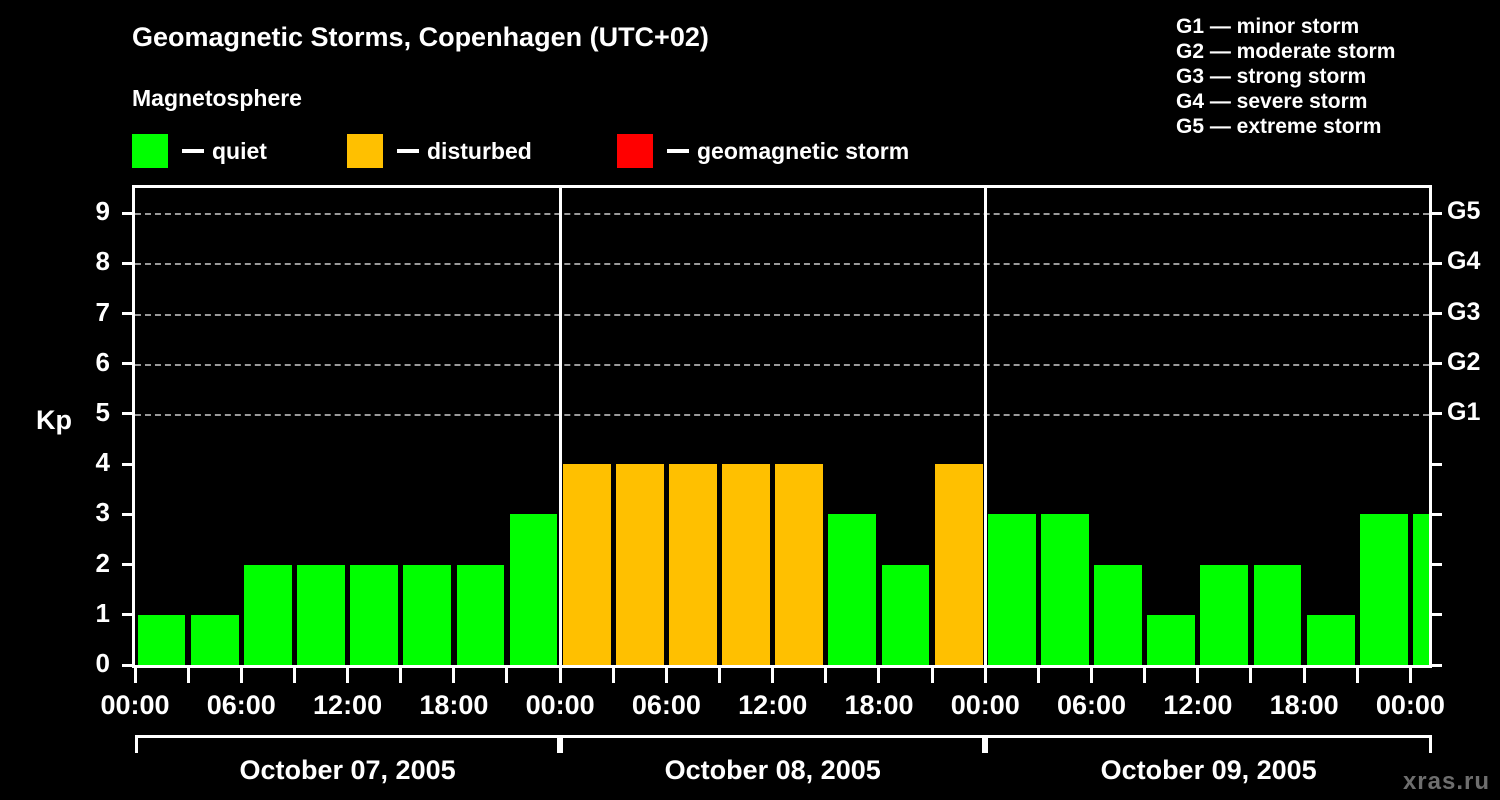 This screenshot has width=1500, height=800. I want to click on legend-entry-geomagnetic-storm: geomagnetic storm, so click(763, 151).